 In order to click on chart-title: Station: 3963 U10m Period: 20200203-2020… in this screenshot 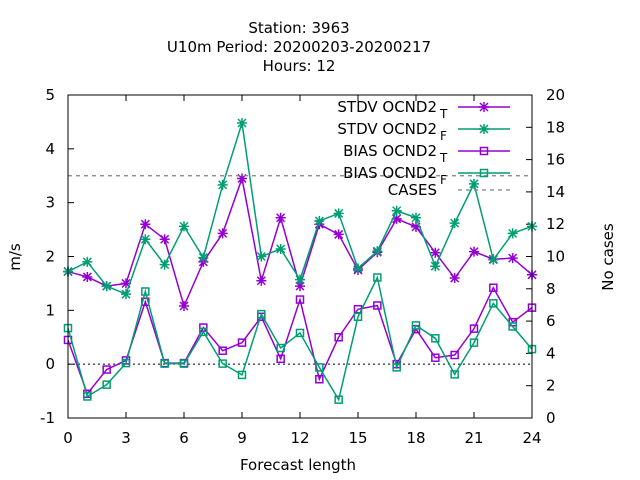, I will do `click(299, 47)`.